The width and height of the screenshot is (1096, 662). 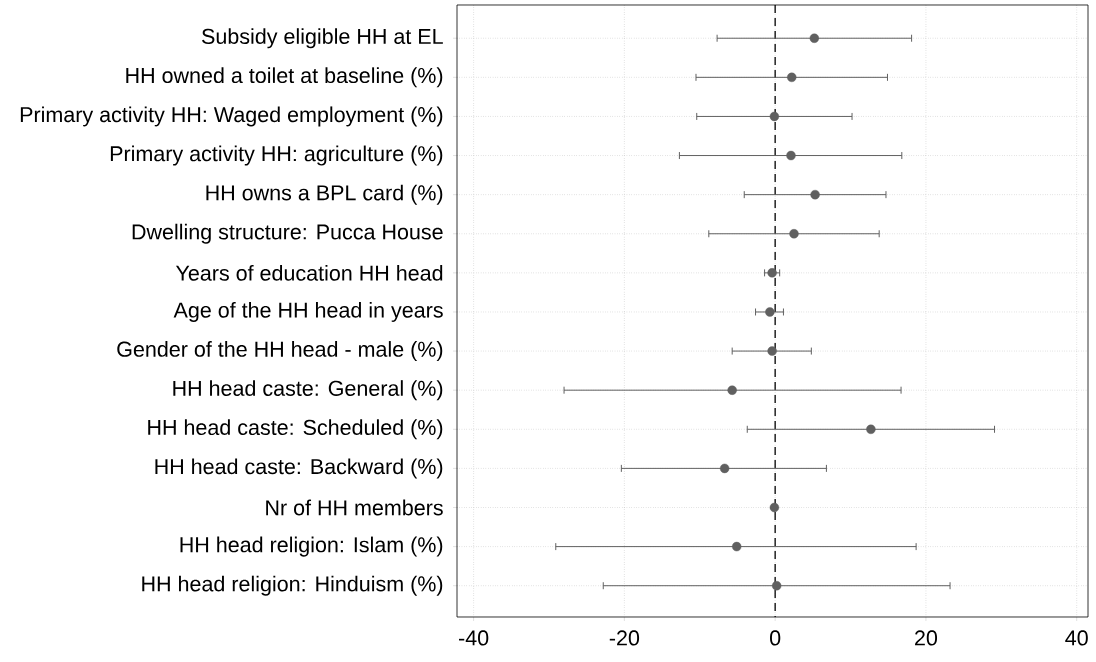 What do you see at coordinates (1076, 638) in the screenshot?
I see `x-tick-label: 40` at bounding box center [1076, 638].